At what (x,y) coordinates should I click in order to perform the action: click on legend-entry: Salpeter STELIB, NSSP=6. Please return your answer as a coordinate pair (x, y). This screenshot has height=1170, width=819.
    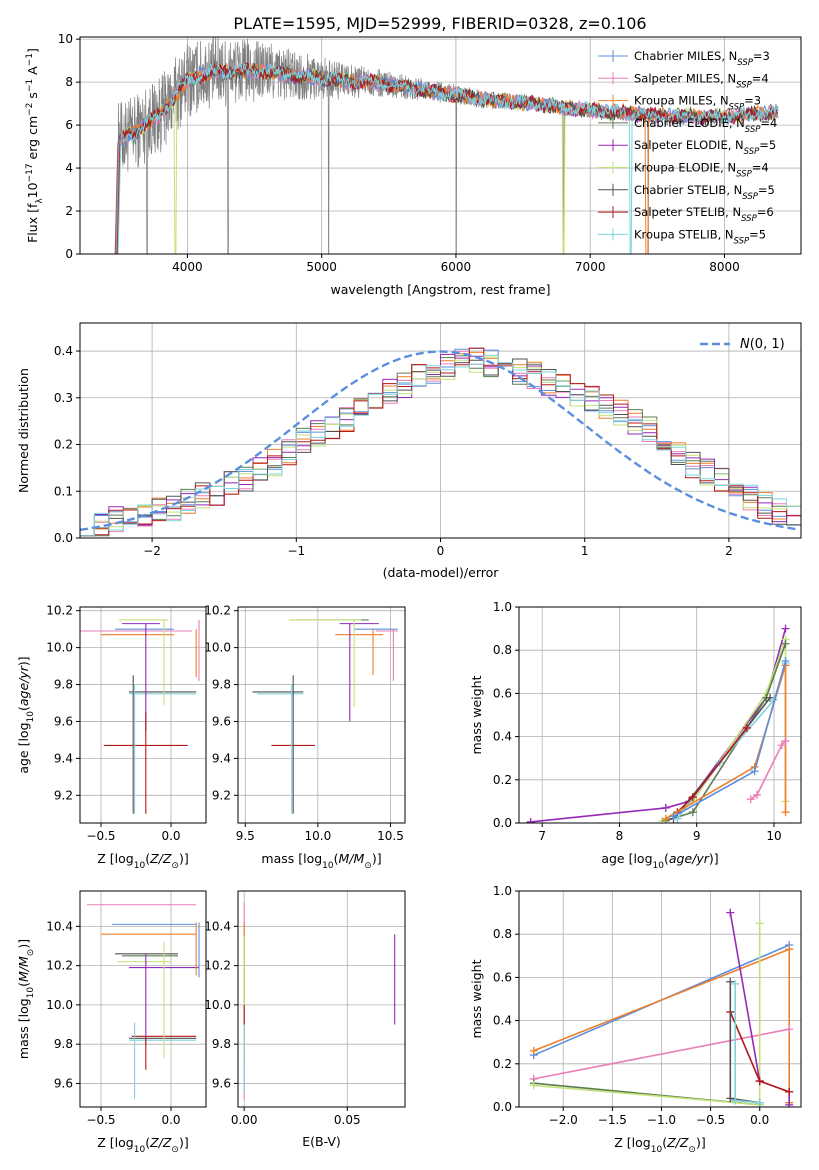
    Looking at the image, I should click on (704, 214).